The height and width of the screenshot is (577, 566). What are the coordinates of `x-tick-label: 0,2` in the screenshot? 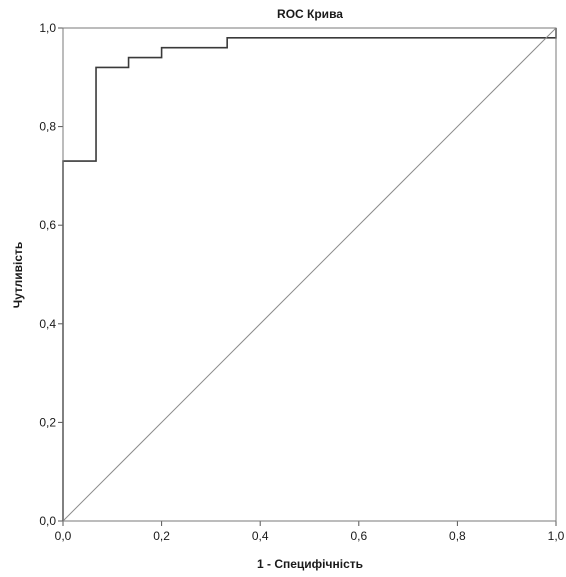 It's located at (161, 536).